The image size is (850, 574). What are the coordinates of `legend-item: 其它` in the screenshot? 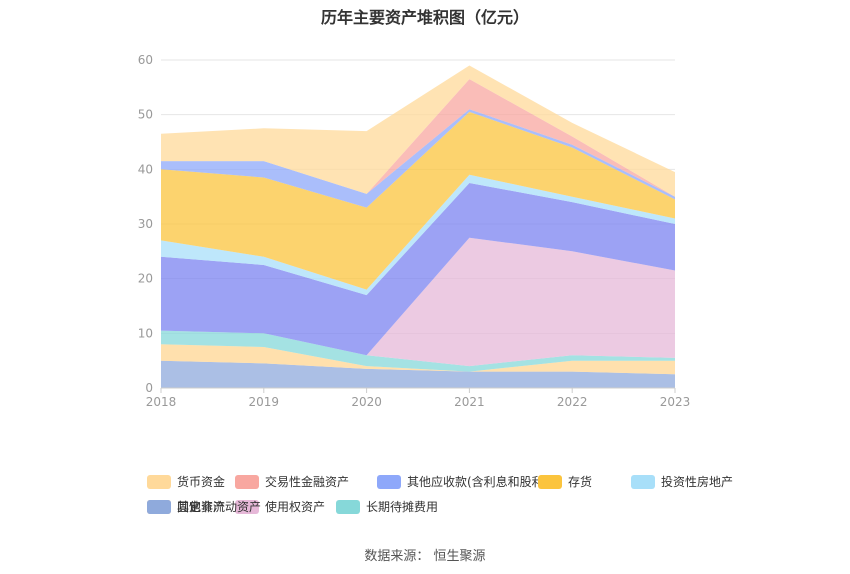 It's located at (174, 506).